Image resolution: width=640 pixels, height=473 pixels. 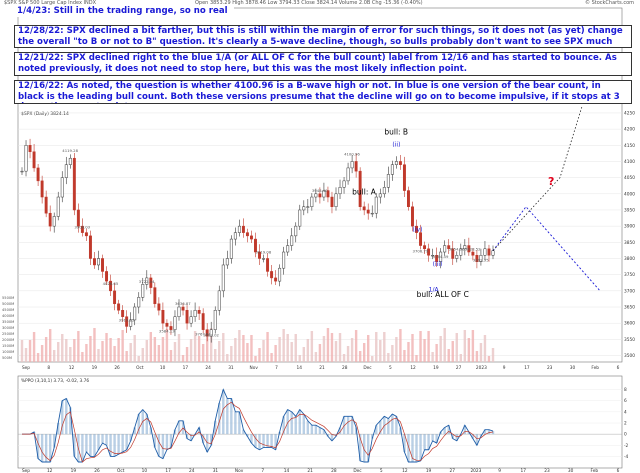 I want to click on volume-tick-label: 5000M, so click(x=8, y=304).